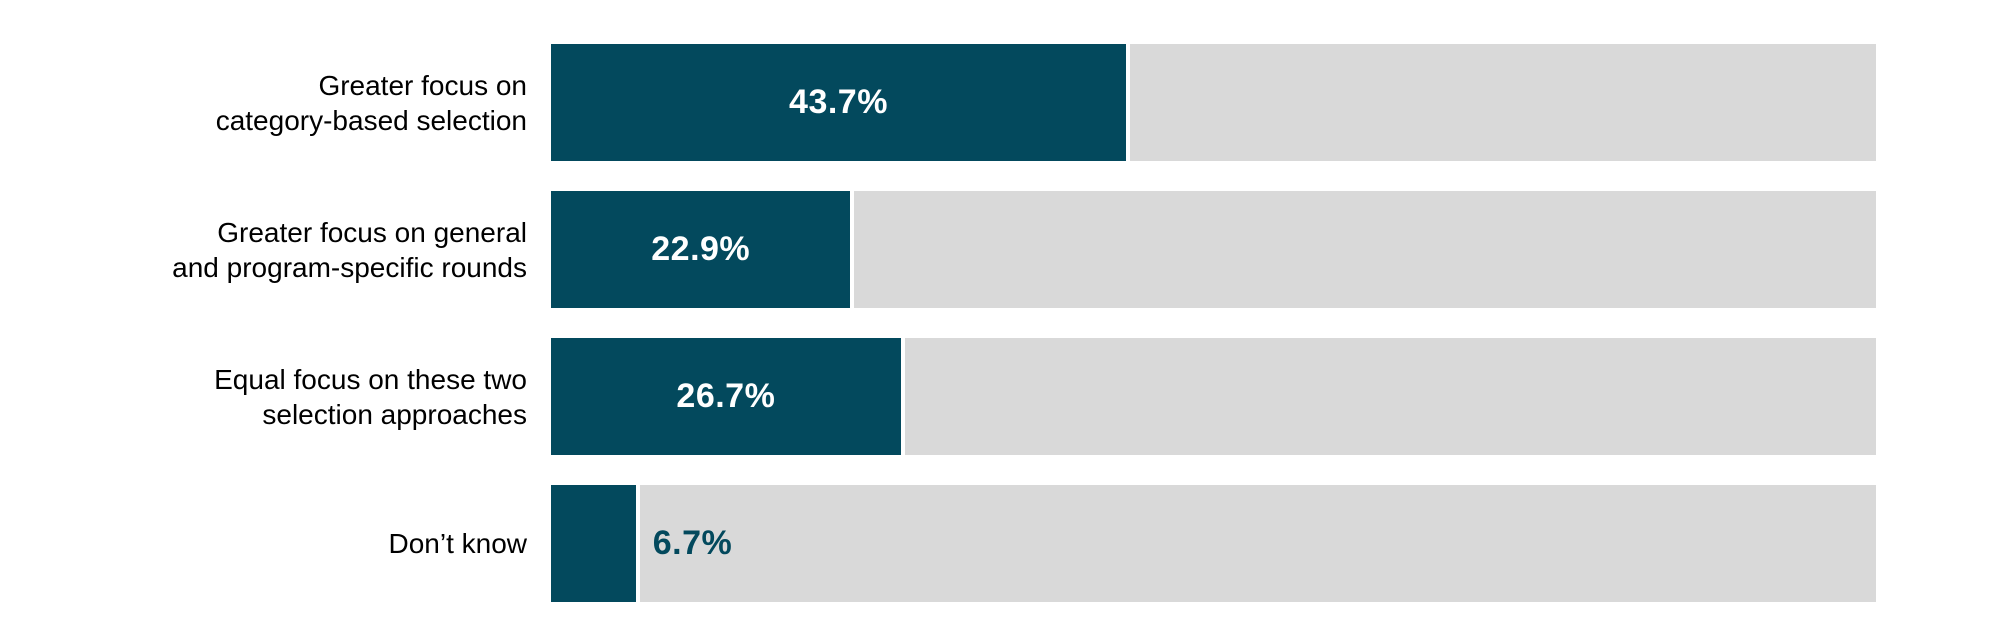  I want to click on bar-fill: 43.7%, so click(841, 102).